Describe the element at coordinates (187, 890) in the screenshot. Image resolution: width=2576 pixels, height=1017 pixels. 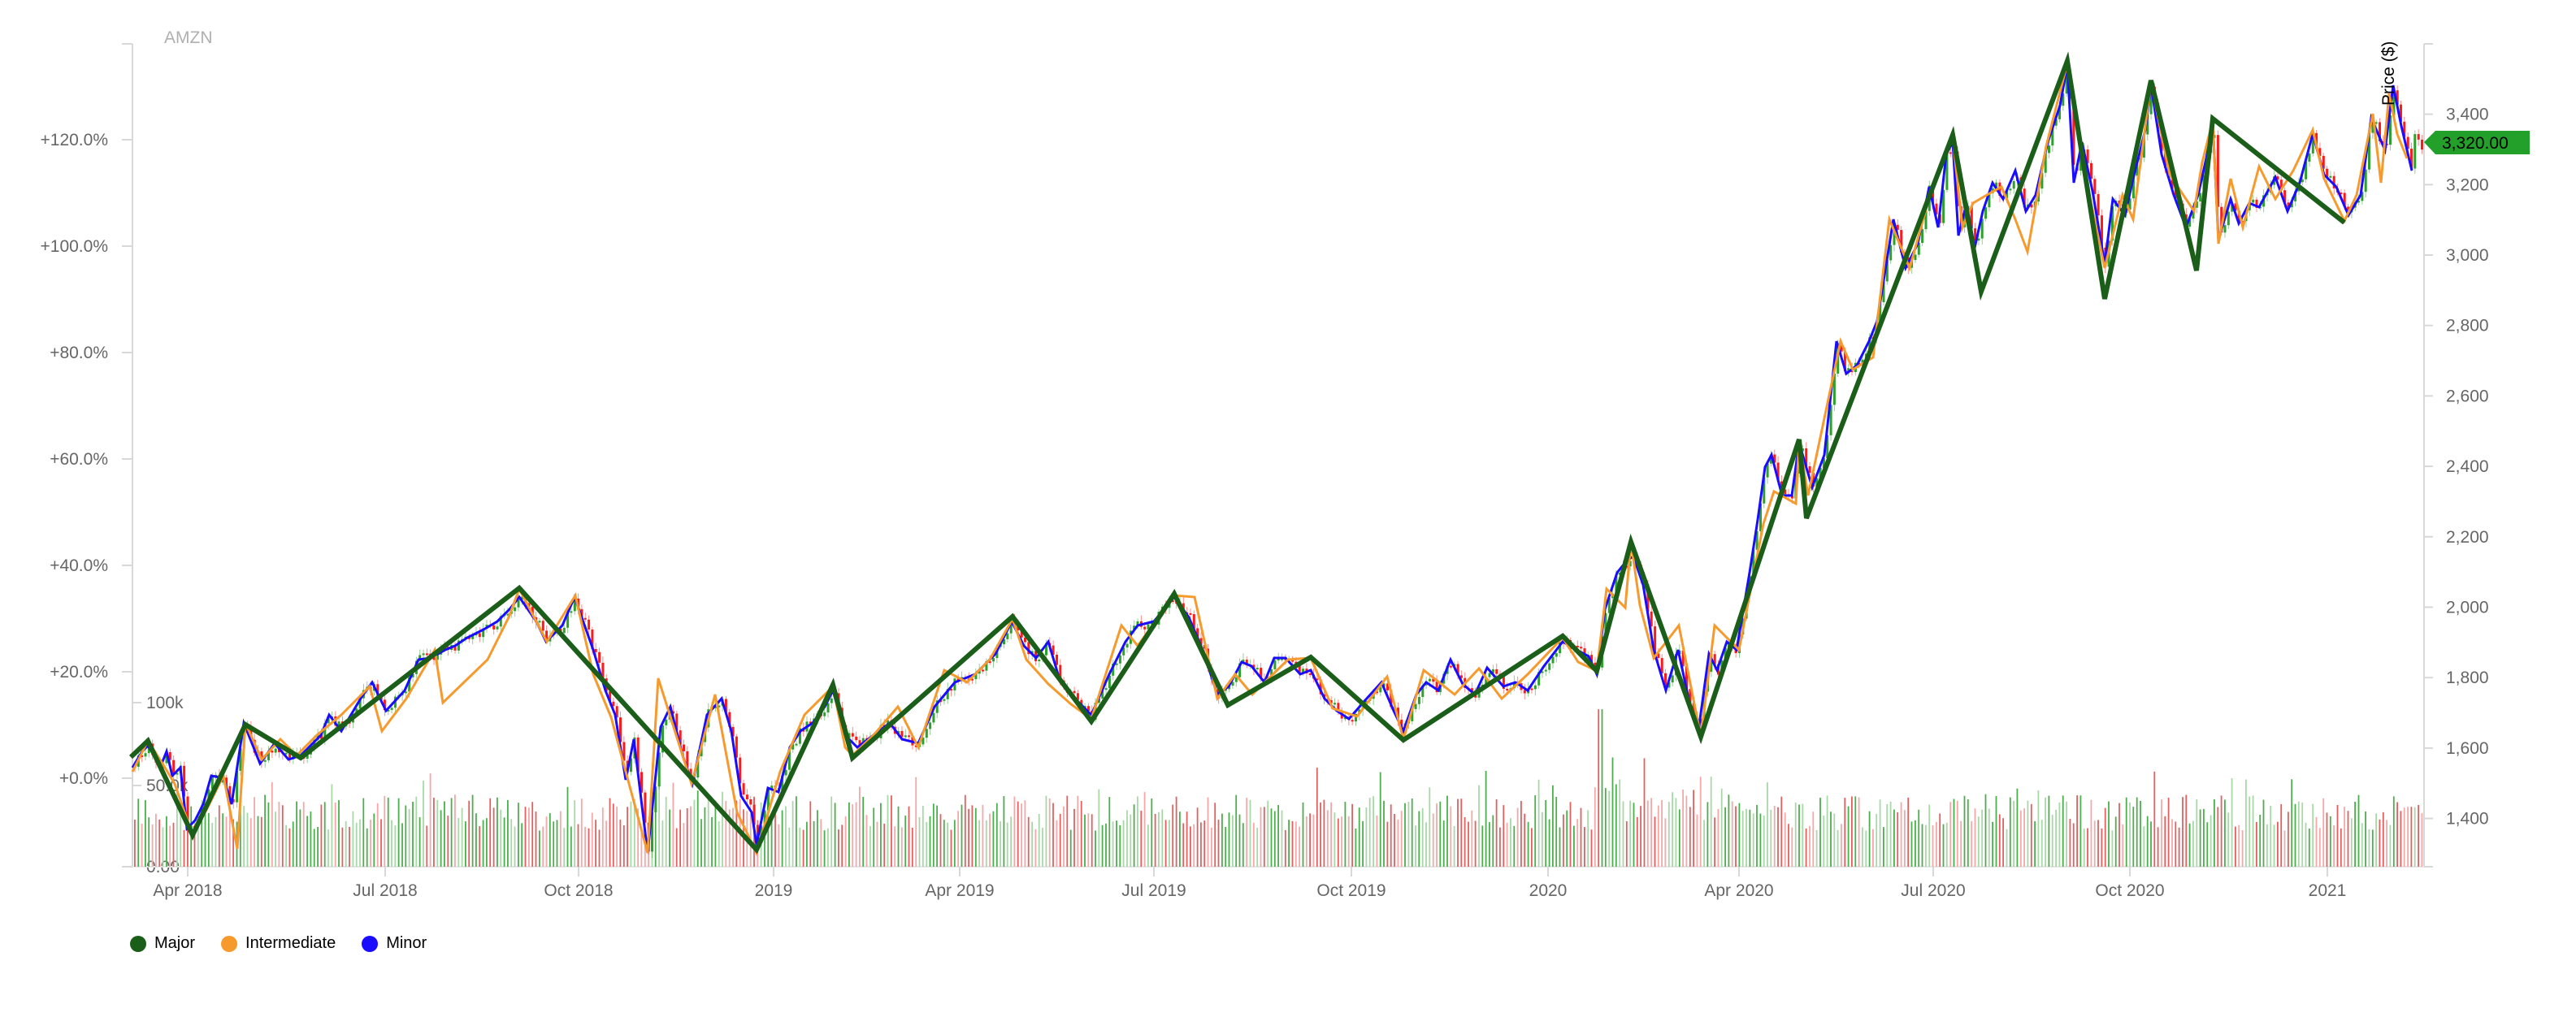
I see `x-axis-tick-label: Apr 2018` at that location.